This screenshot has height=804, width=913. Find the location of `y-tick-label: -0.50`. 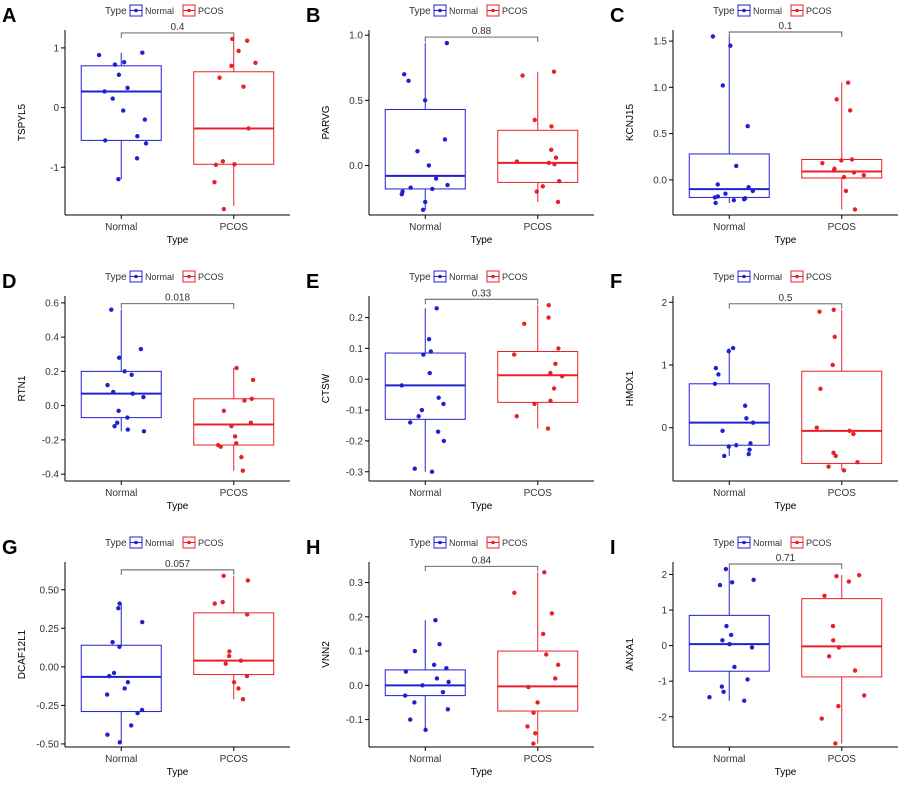

y-tick-label: -0.50 is located at coordinates (47, 744).